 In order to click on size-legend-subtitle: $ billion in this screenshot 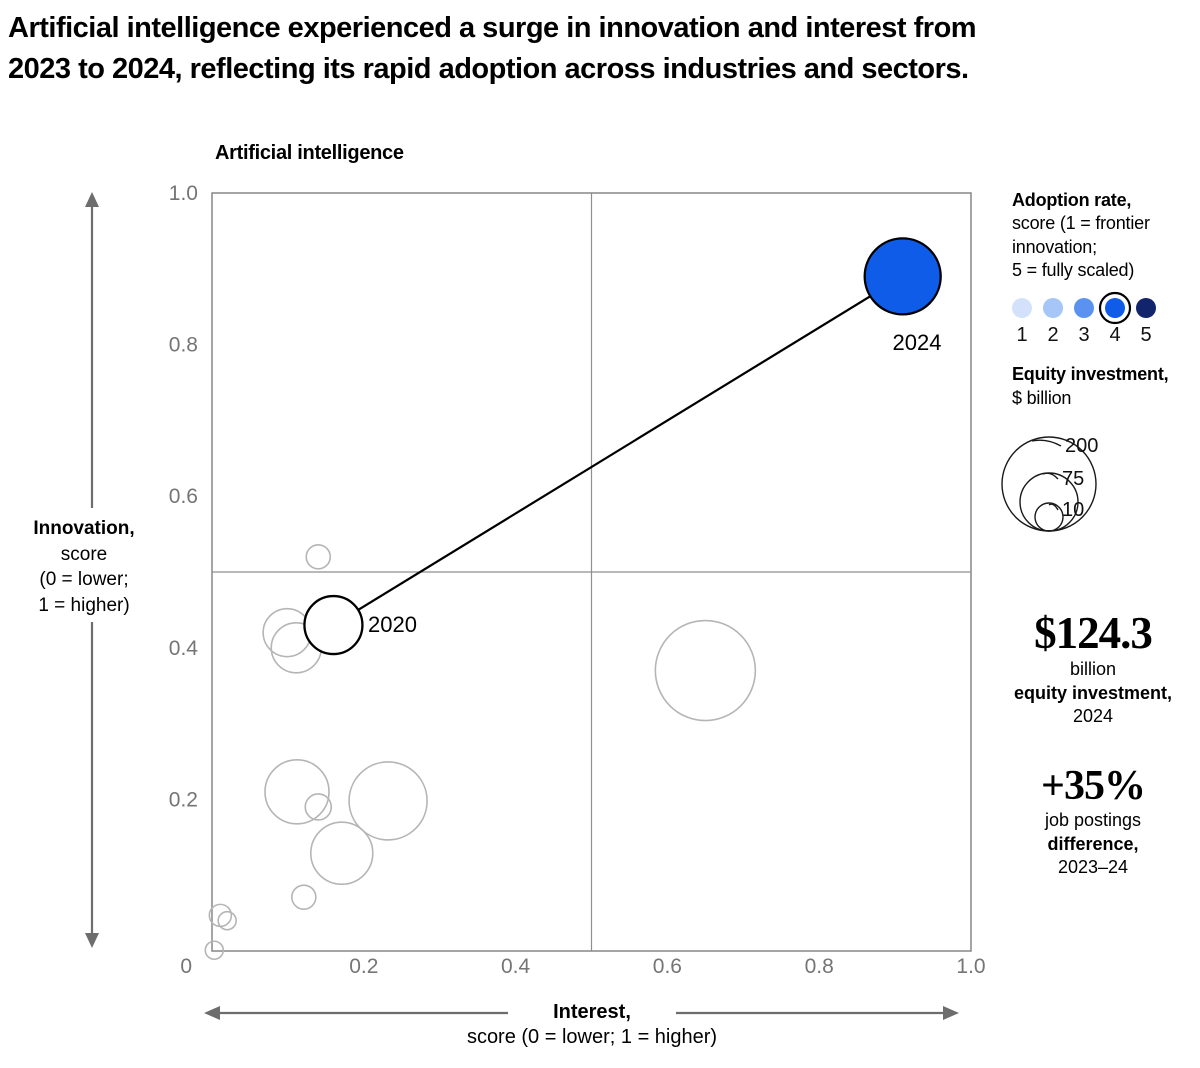, I will do `click(1042, 398)`.